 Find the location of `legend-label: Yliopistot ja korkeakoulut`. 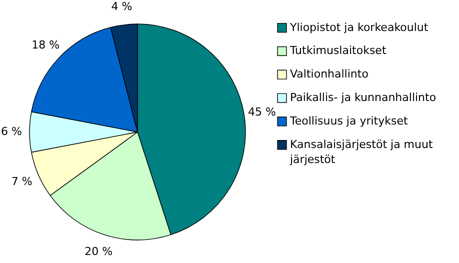

legend-label: Yliopistot ja korkeakoulut is located at coordinates (359, 27).